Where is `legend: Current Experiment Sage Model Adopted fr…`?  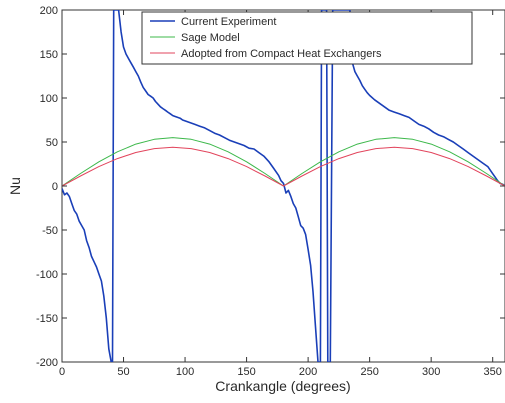
legend: Current Experiment Sage Model Adopted fr… is located at coordinates (307, 38).